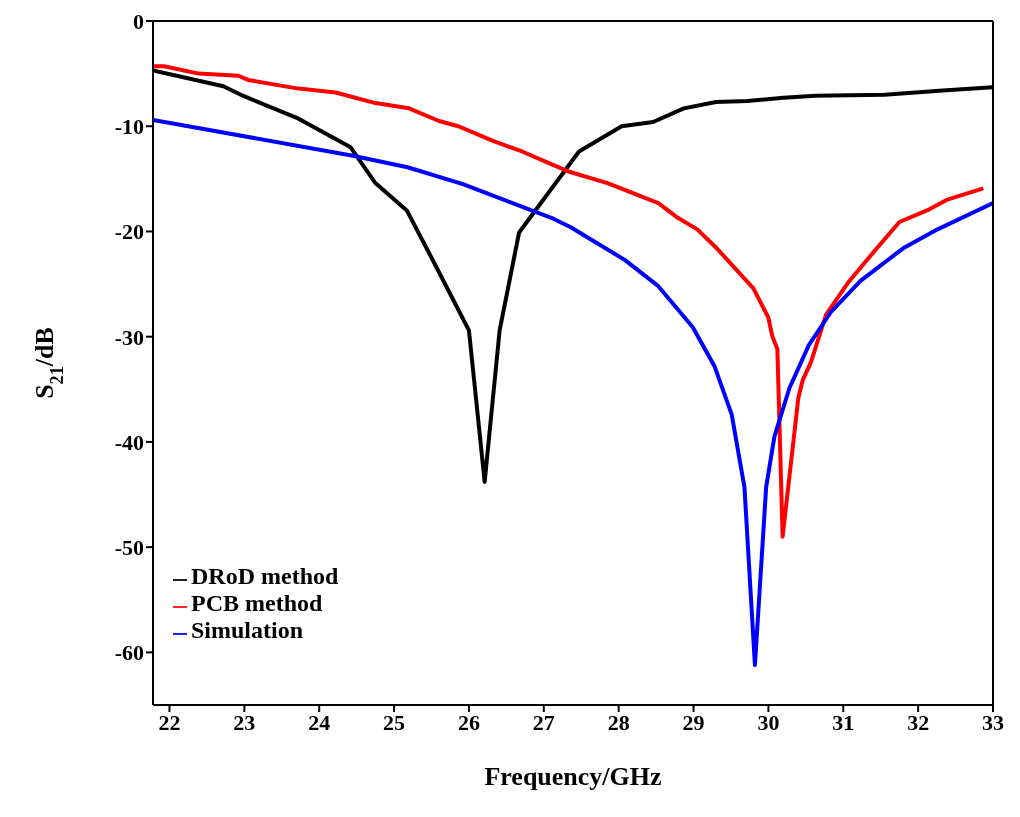 This screenshot has width=1020, height=817. I want to click on legend-label: DRoD method, so click(265, 576).